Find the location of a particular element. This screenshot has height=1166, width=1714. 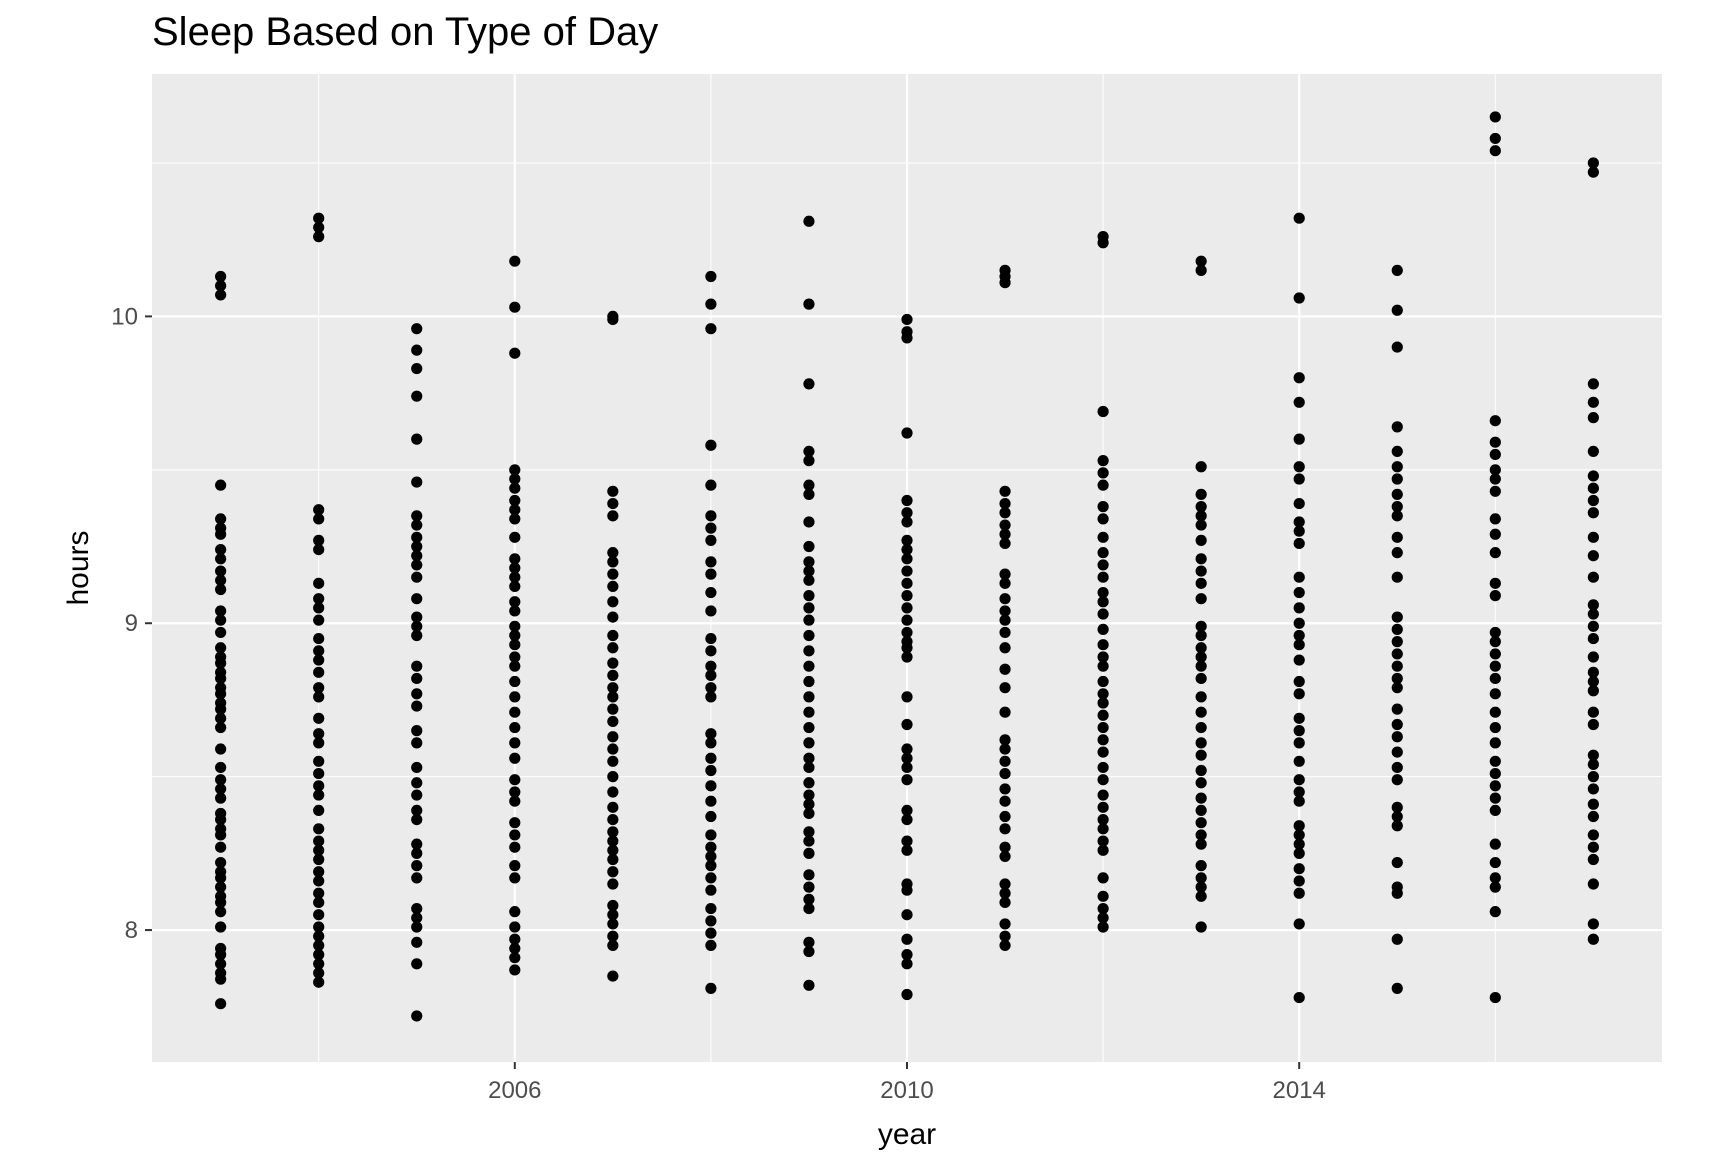

y-tick-label: 8 is located at coordinates (131, 930).